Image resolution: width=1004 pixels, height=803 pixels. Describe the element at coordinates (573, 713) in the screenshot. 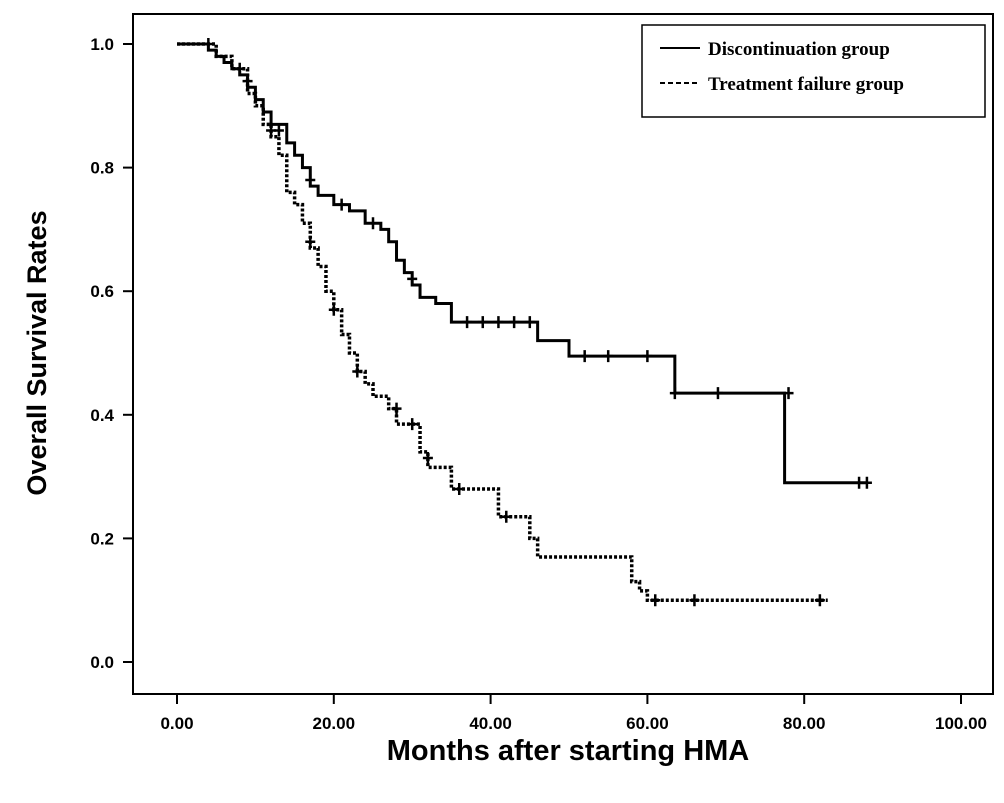

I see `x-axis: 0.00 20.00 40.00 60.00 80.00 100.00` at that location.